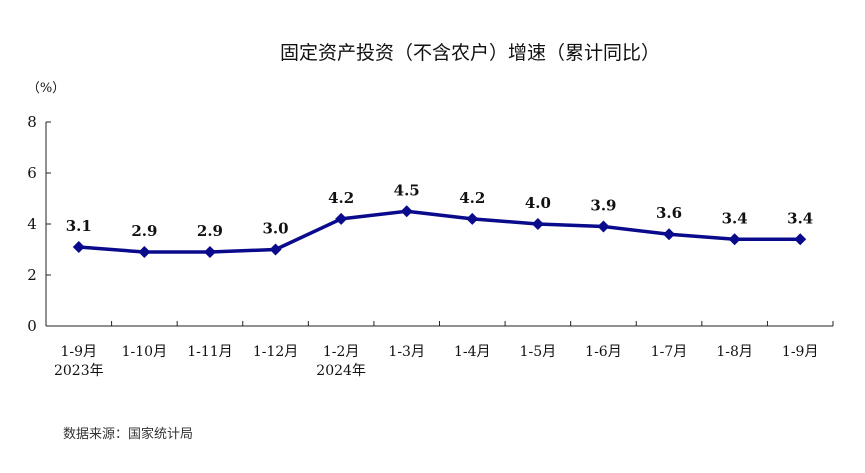 The height and width of the screenshot is (473, 865). What do you see at coordinates (128, 434) in the screenshot?
I see `data-source-note: 数据来源：国家统计局` at bounding box center [128, 434].